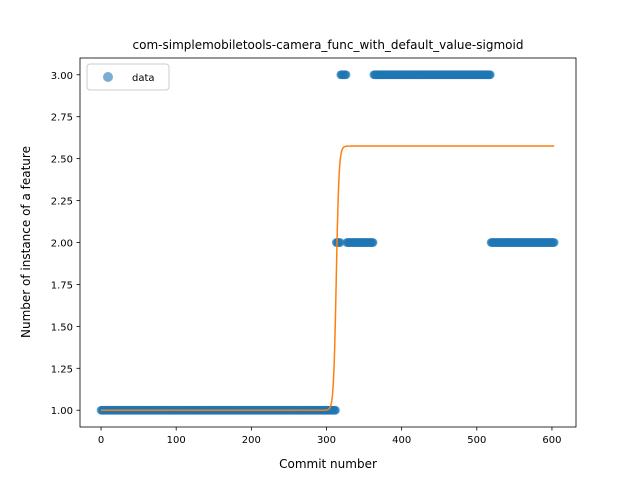 Image resolution: width=640 pixels, height=480 pixels. Describe the element at coordinates (62, 76) in the screenshot. I see `y-tick-label: 3.00` at that location.